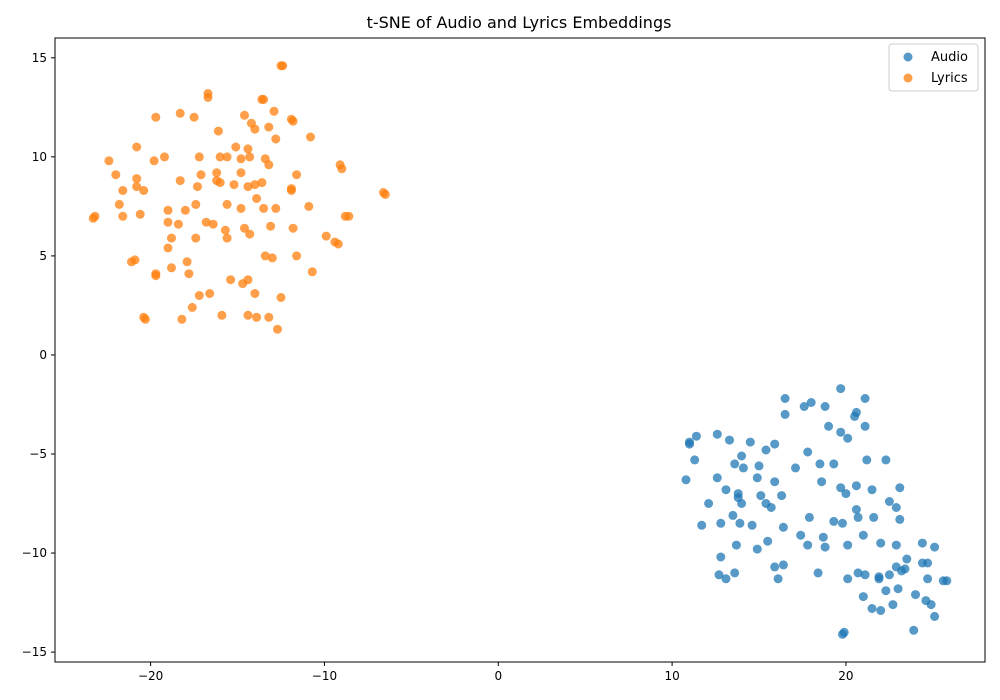  I want to click on series-lyrics, so click(239, 197).